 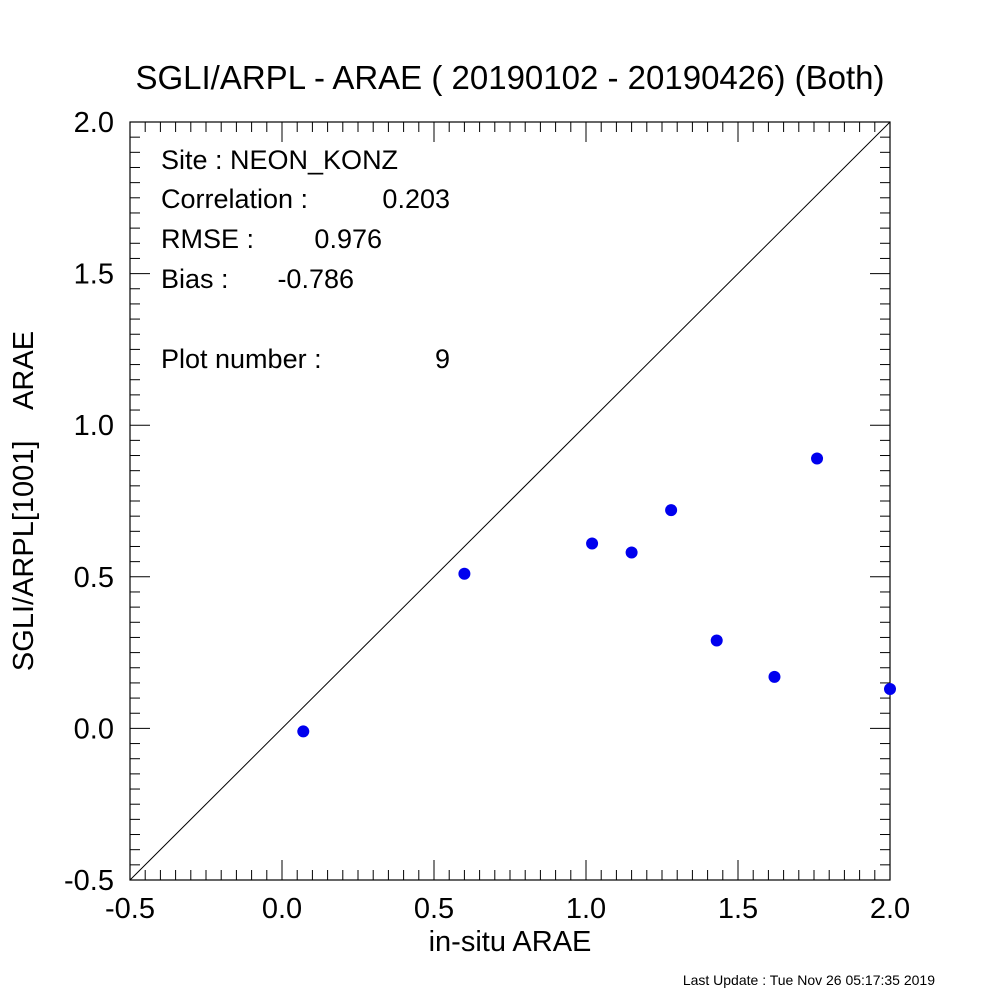 I want to click on y-tick-label: 1.5, so click(x=94, y=275).